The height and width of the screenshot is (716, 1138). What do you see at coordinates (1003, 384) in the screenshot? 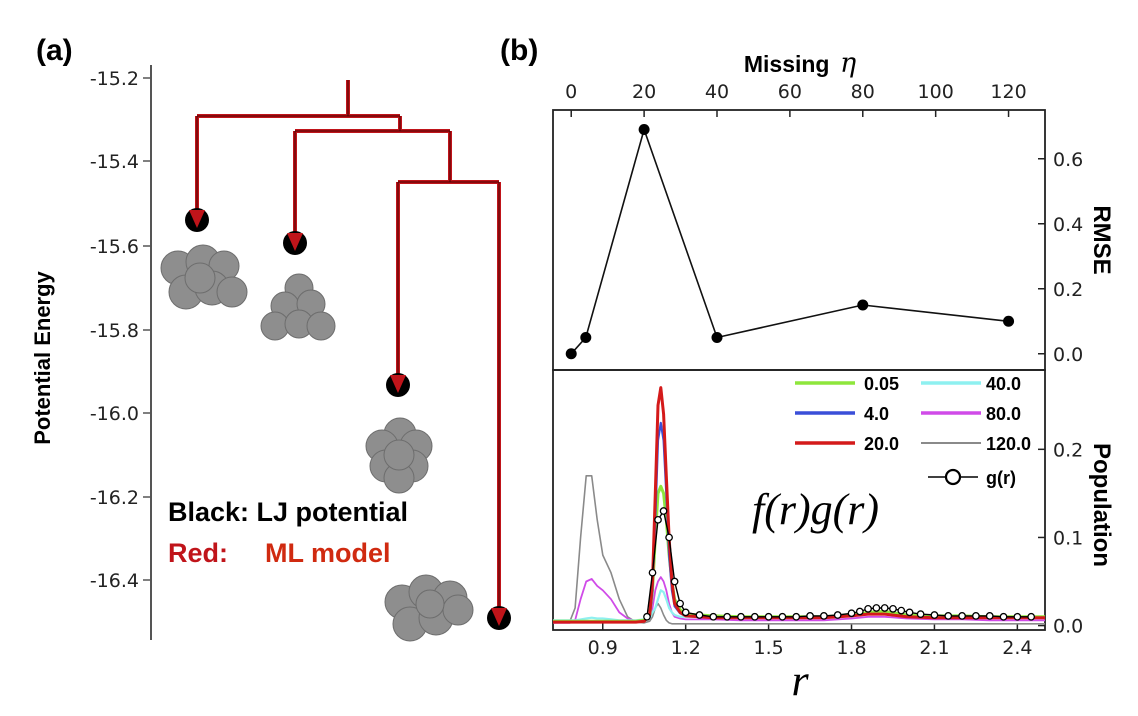
I see `legend-label-40.0: 40.0` at bounding box center [1003, 384].